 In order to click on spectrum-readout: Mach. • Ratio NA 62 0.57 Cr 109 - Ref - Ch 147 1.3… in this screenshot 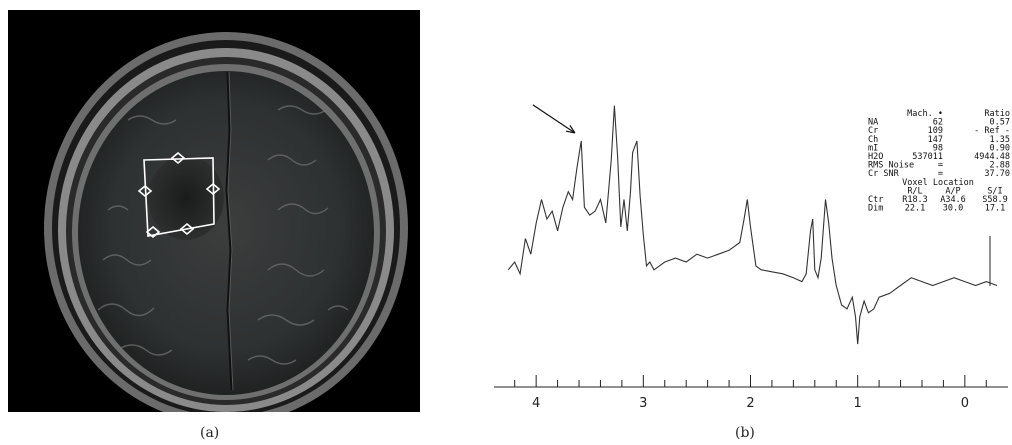, I will do `click(939, 161)`.